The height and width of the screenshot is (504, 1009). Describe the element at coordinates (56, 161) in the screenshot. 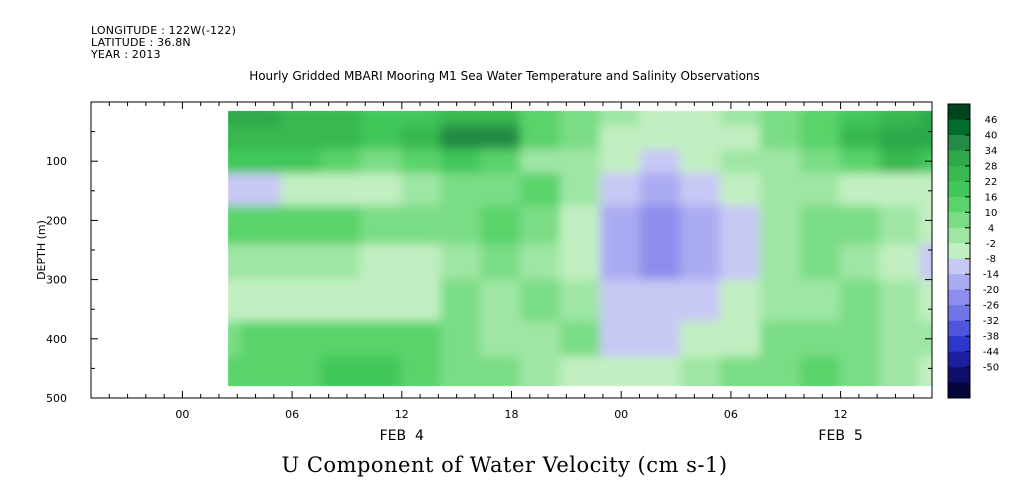

I see `y-tick-label: 100` at that location.